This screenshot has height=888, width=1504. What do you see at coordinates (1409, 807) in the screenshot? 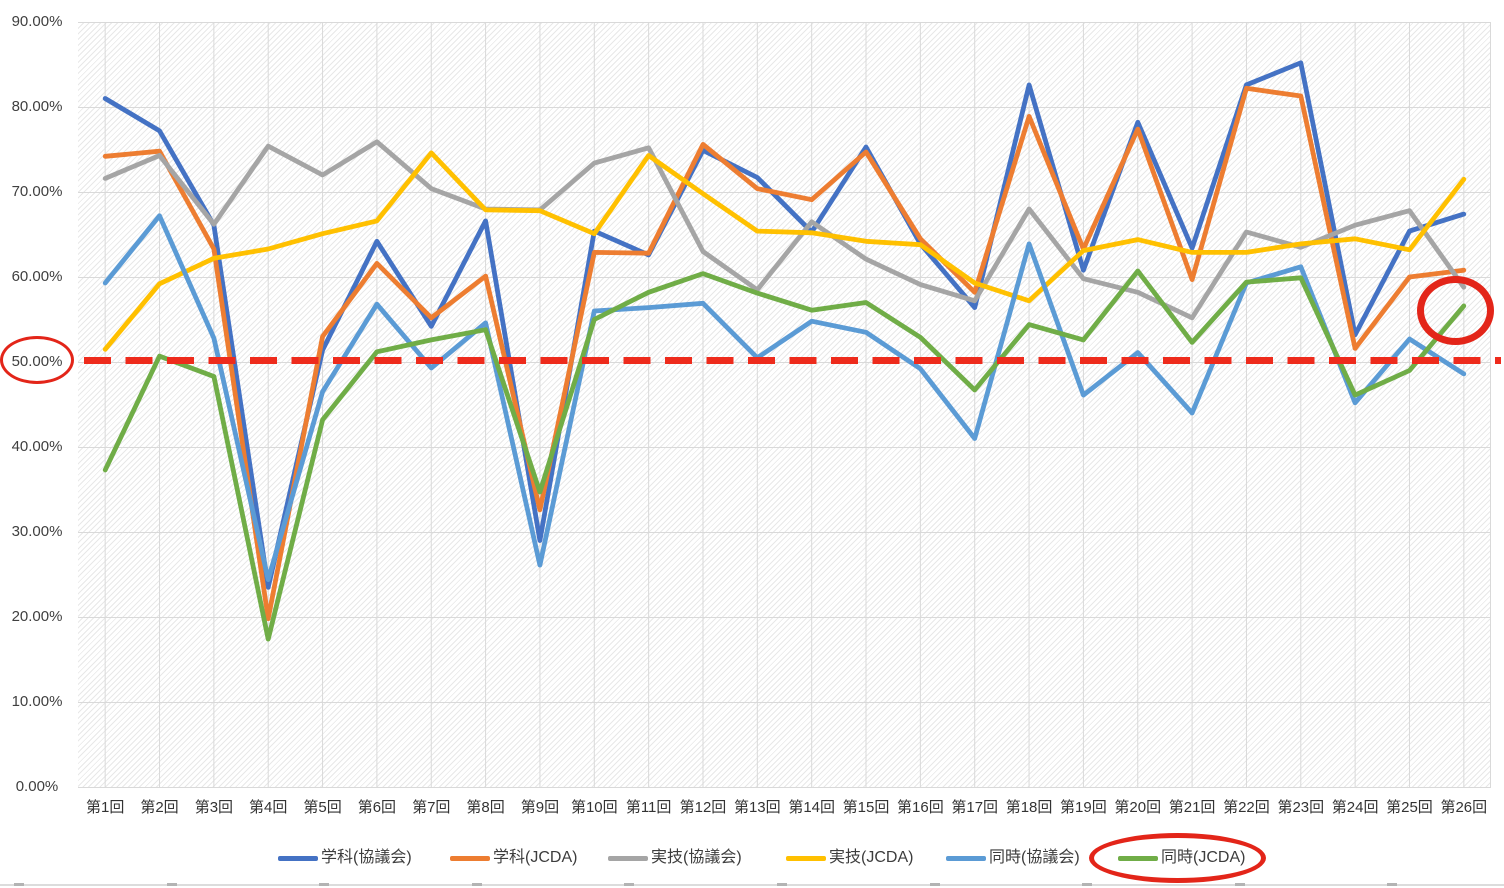
I see `x-tick-label-25: 第25回` at bounding box center [1409, 807].